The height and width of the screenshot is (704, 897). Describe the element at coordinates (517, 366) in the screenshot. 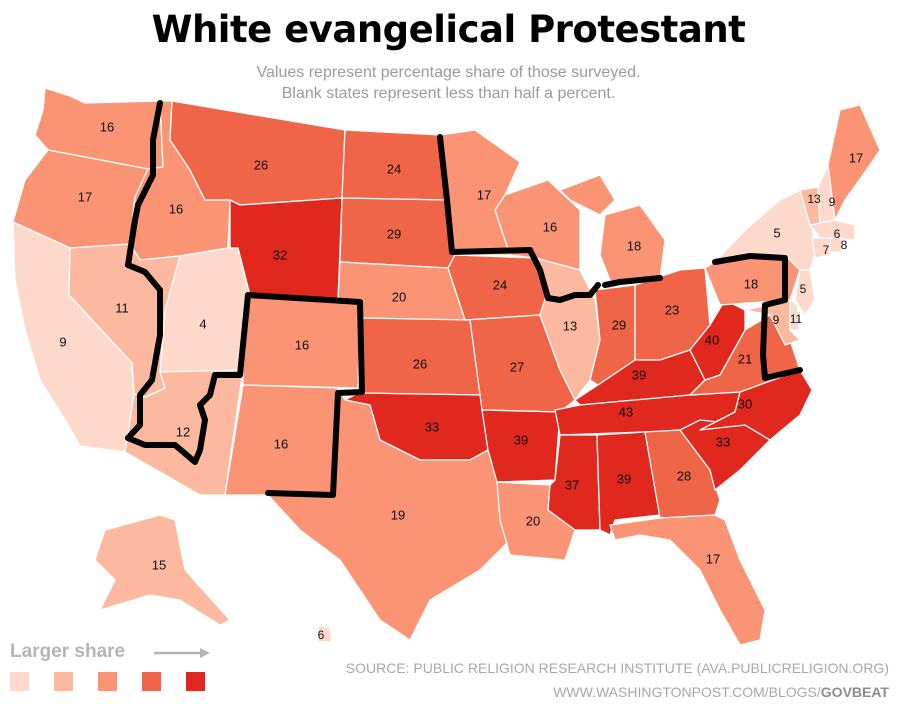

I see `state-label-MO: 27` at that location.